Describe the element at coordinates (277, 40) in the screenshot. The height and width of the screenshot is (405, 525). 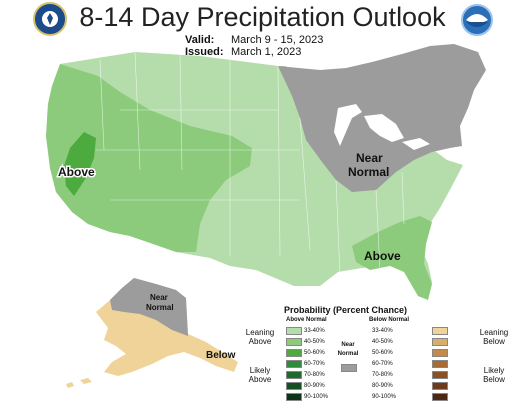
I see `valid-value: March 9 - 15, 2023` at that location.